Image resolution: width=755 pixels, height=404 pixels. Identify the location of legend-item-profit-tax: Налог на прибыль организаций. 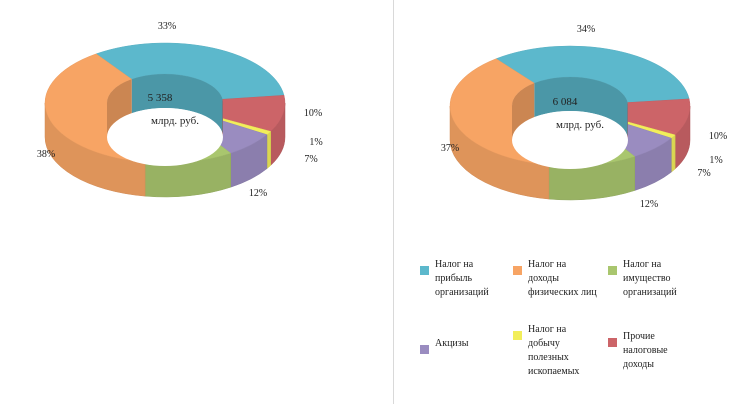
(462, 279).